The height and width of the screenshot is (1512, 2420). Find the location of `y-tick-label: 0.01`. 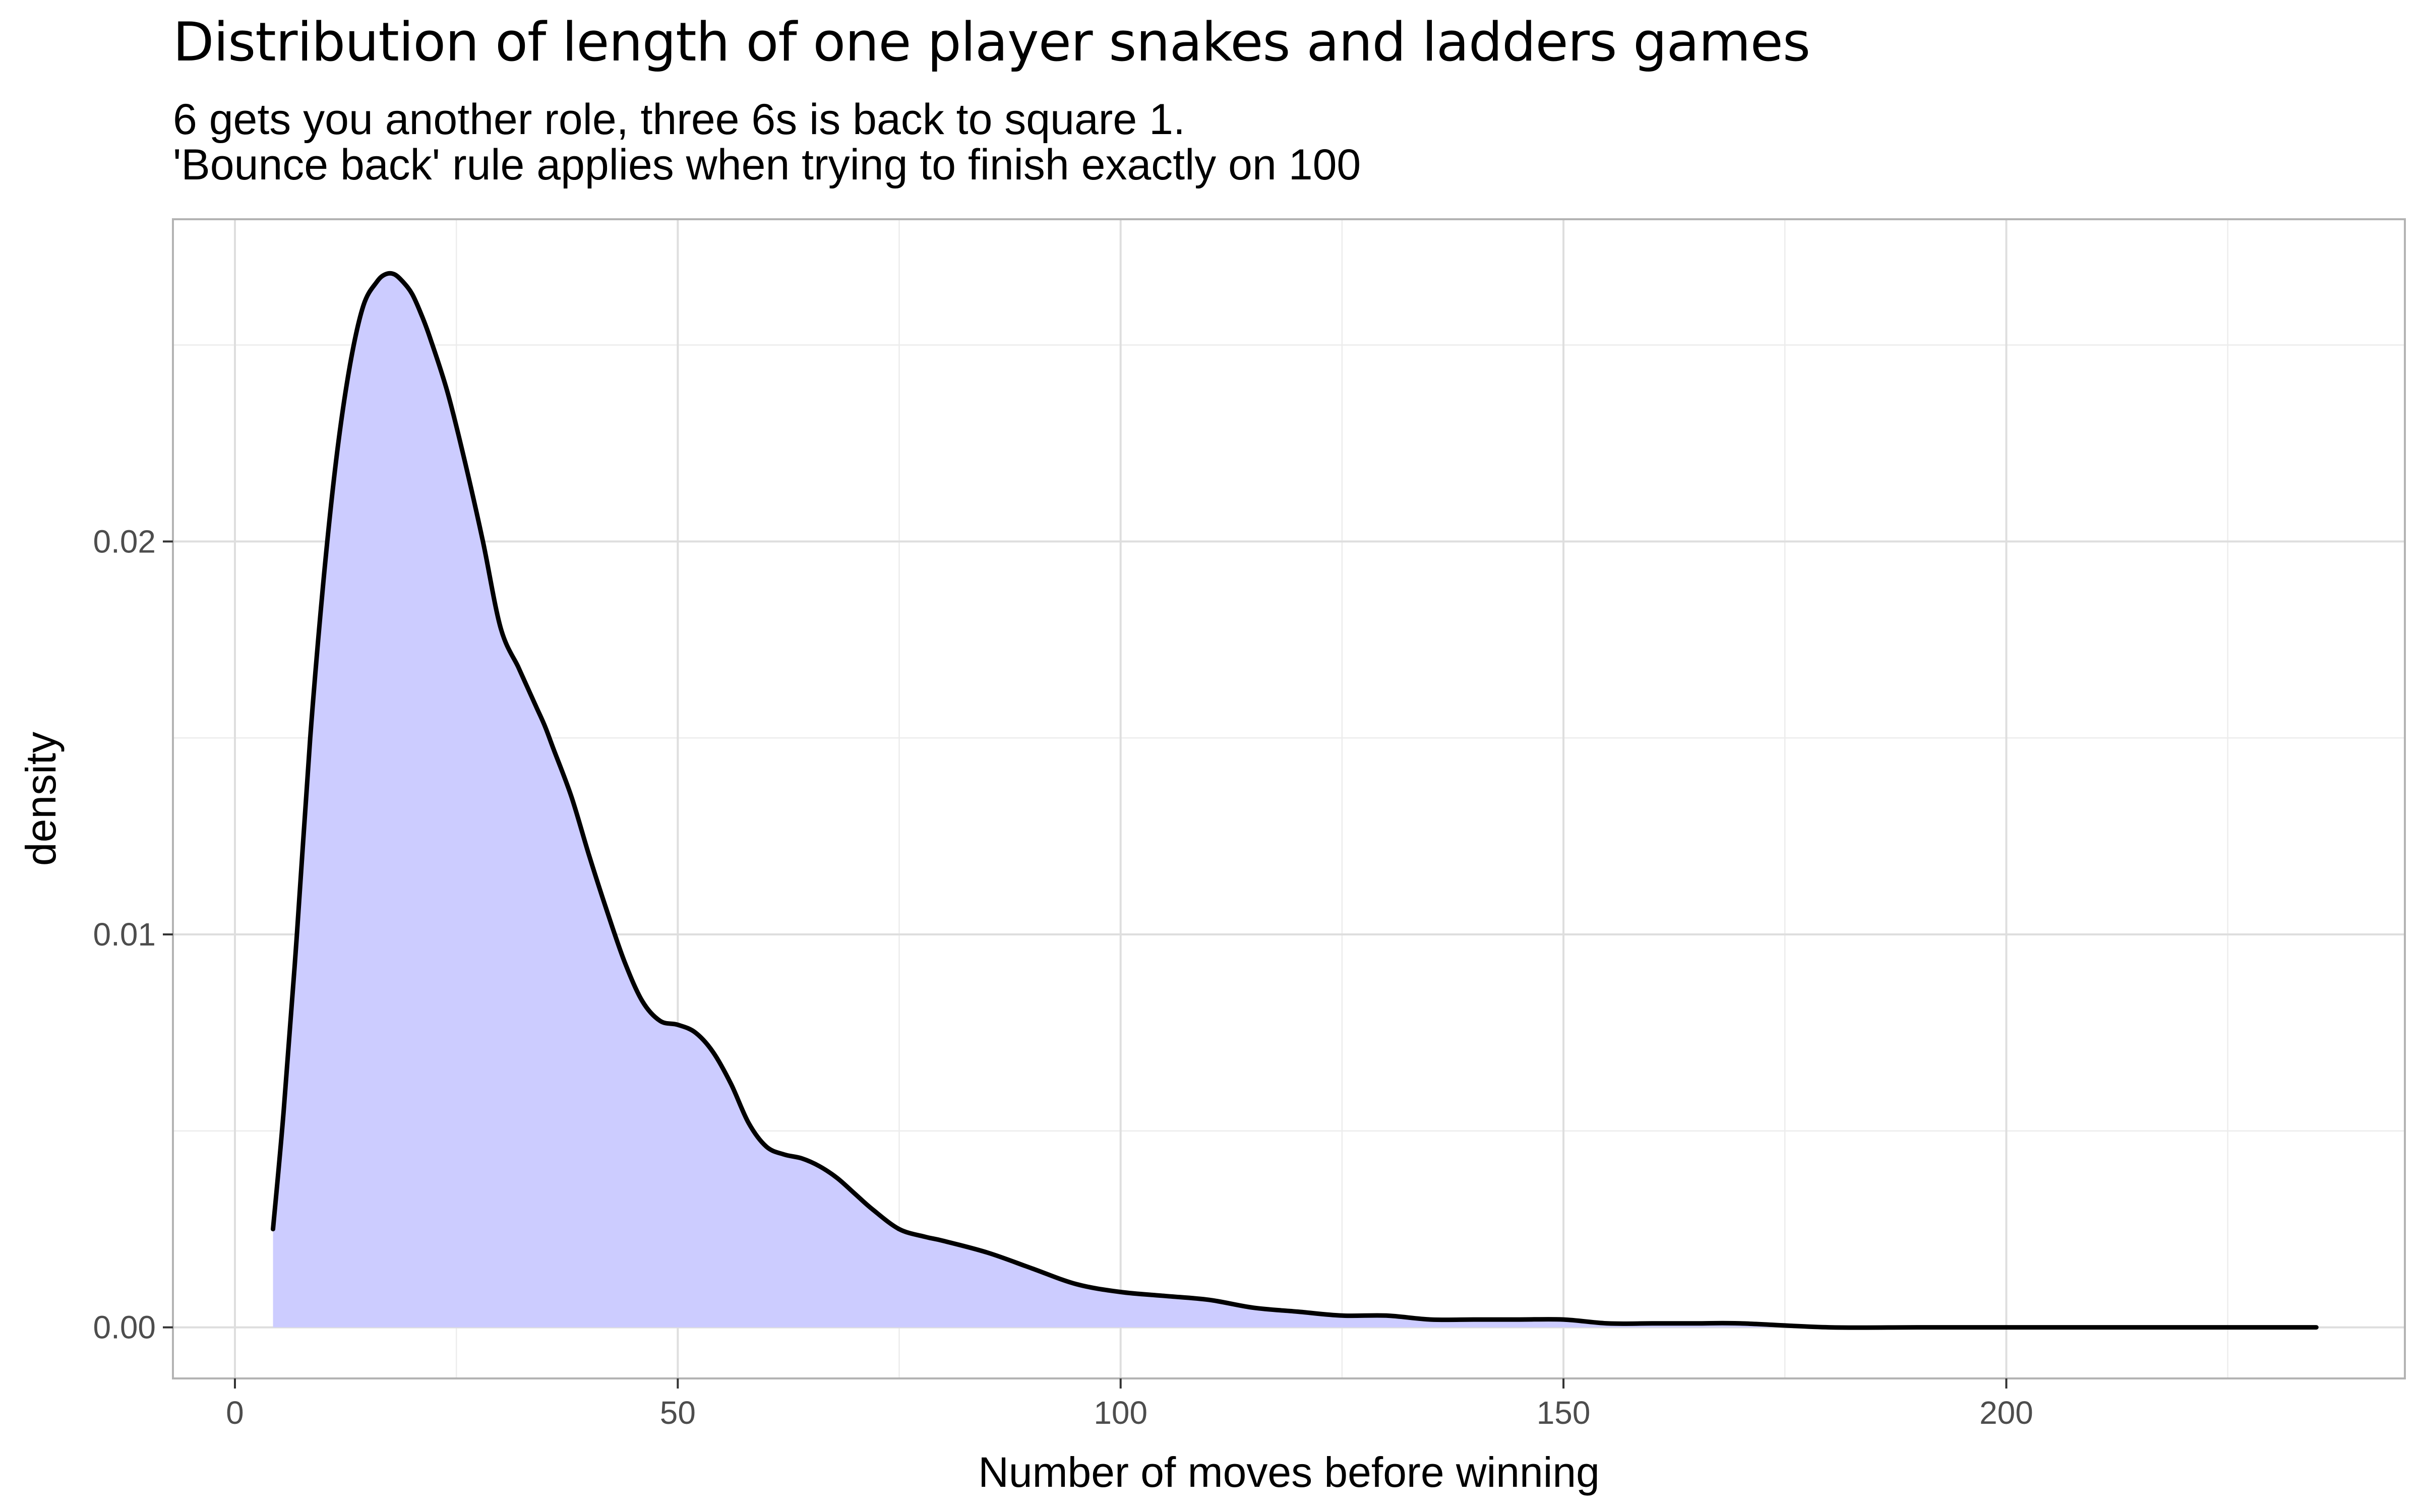

y-tick-label: 0.01 is located at coordinates (124, 934).